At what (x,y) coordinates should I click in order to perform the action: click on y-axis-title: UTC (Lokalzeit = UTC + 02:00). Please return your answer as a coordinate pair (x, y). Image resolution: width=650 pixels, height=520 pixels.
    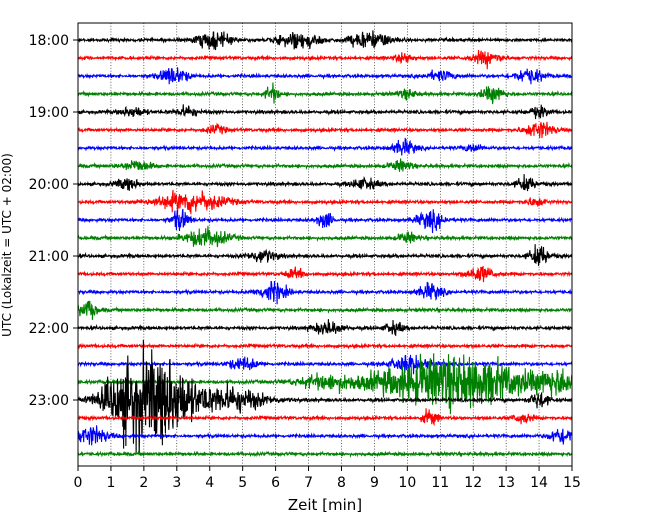
    Looking at the image, I should click on (7, 245).